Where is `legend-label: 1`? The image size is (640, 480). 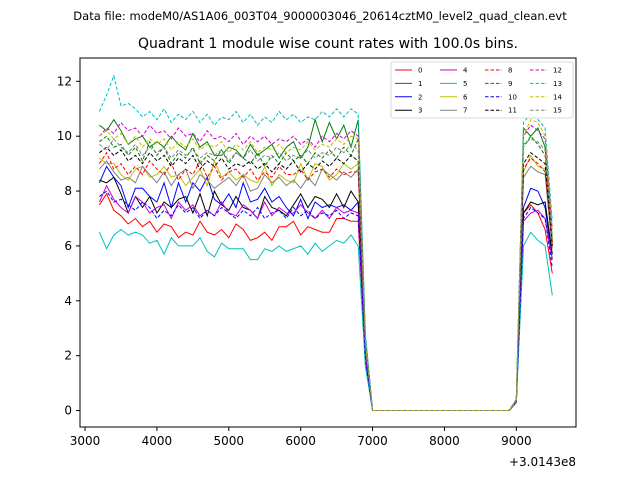
legend-label: 1 is located at coordinates (420, 84).